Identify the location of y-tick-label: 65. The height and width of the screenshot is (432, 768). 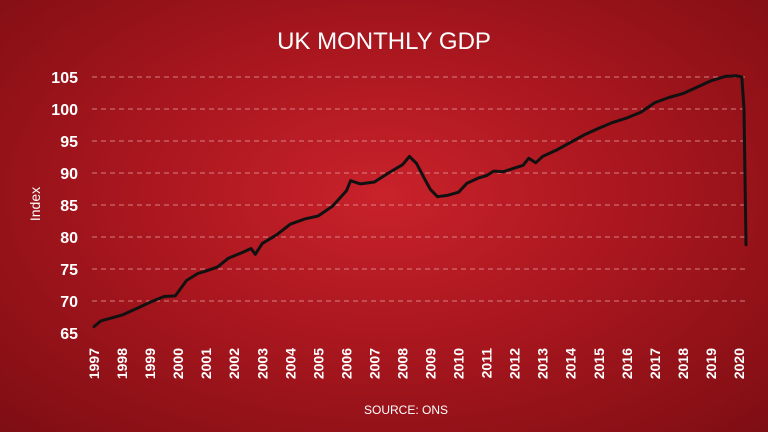
(69, 334).